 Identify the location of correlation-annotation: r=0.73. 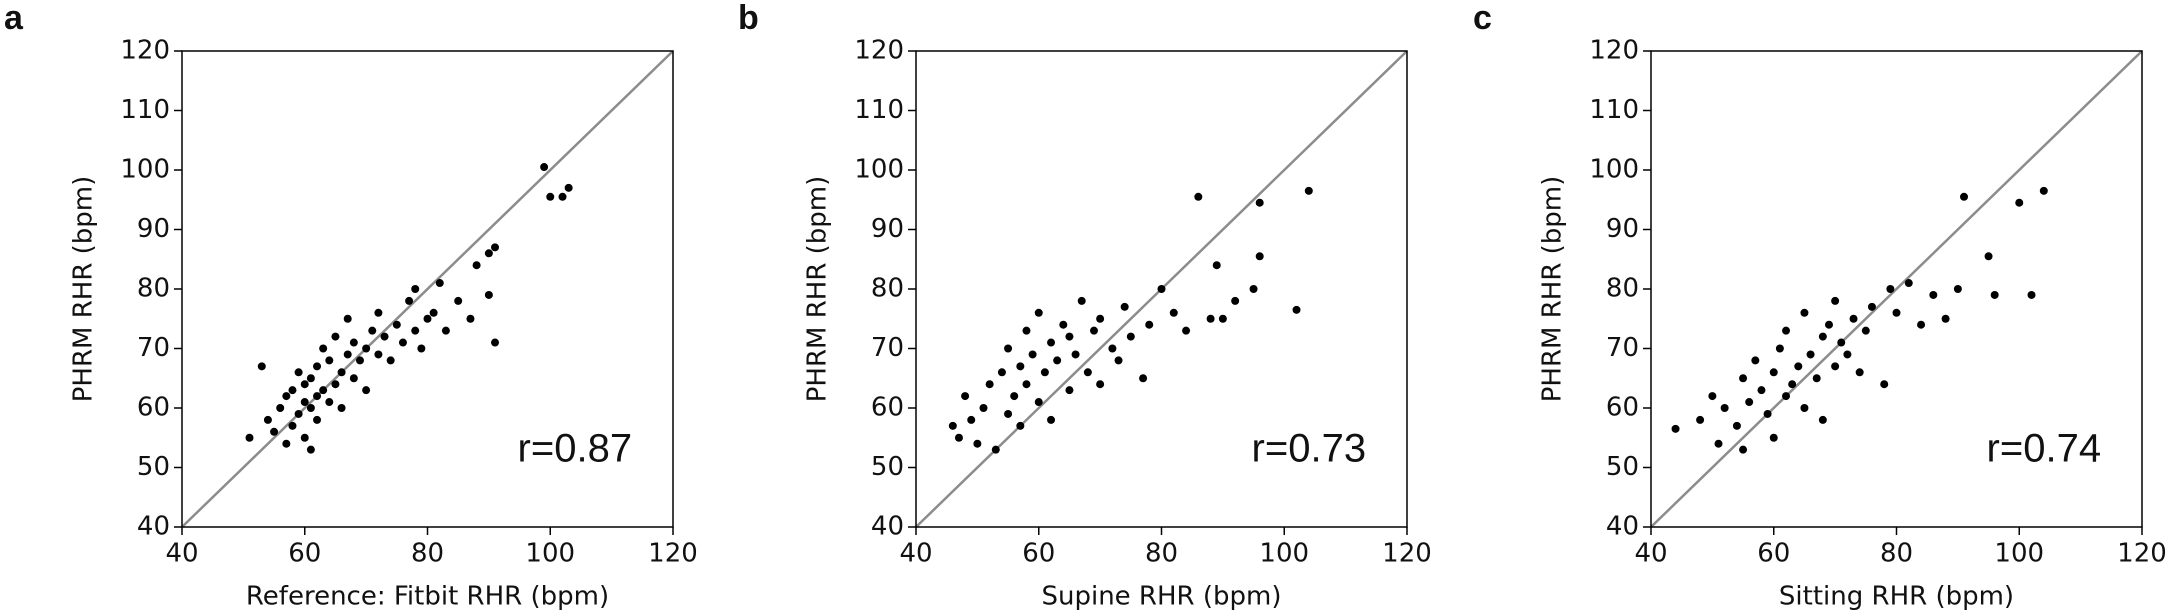
(1309, 448).